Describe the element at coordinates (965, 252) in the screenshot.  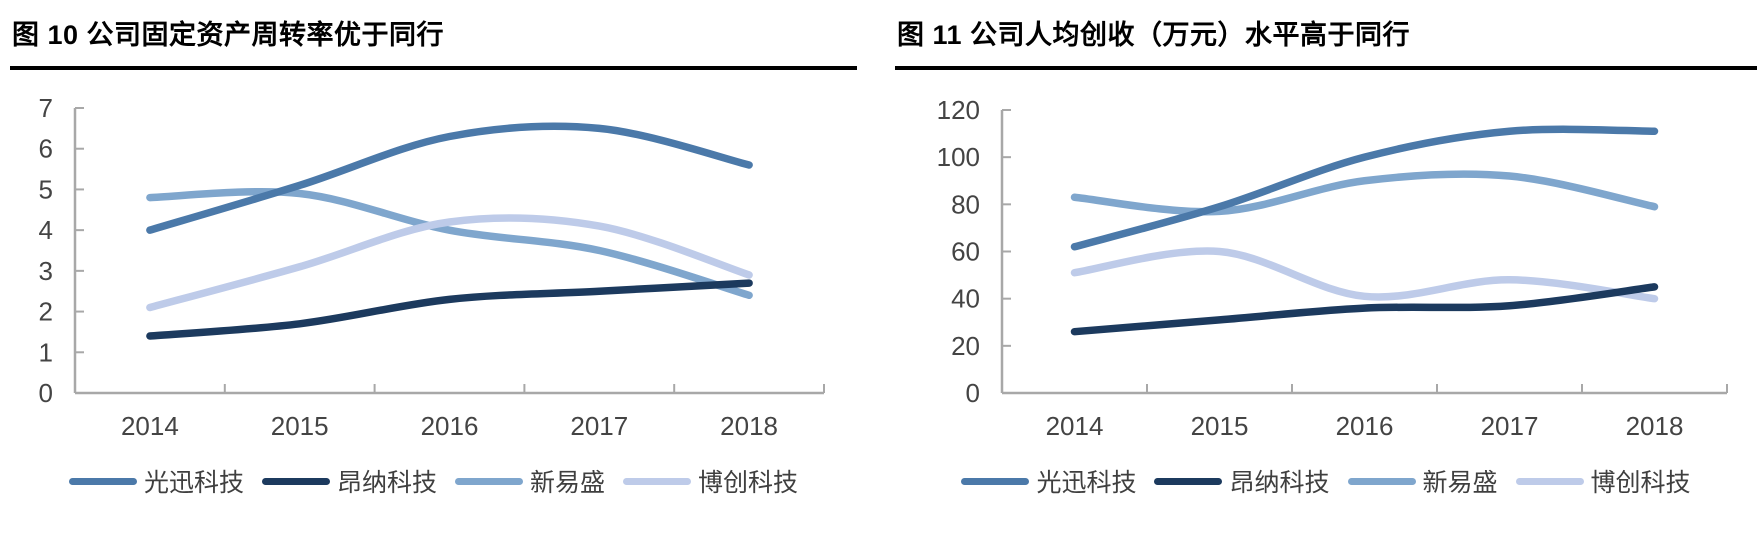
I see `y-tick-label: 60` at that location.